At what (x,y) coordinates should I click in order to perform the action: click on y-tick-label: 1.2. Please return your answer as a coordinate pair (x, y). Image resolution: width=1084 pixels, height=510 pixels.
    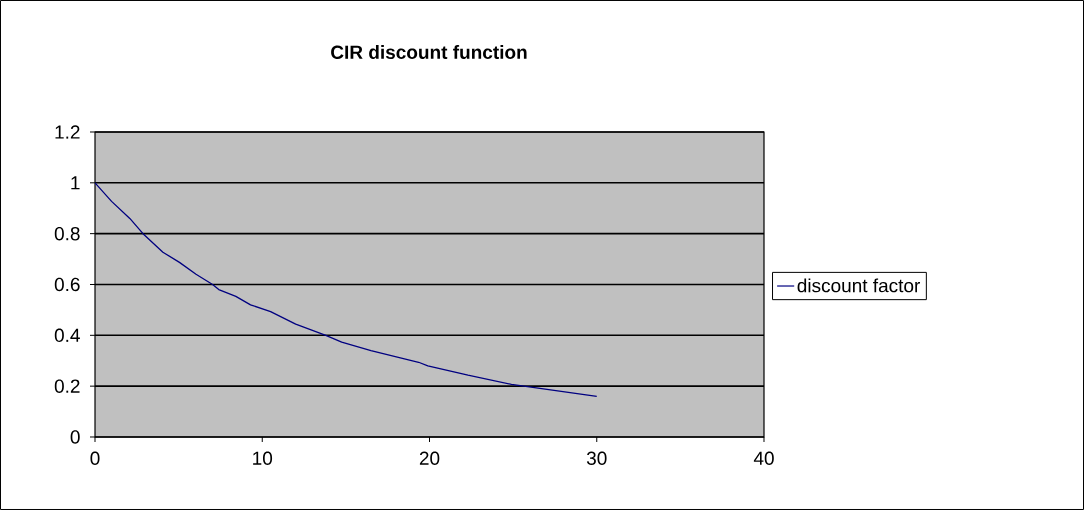
    Looking at the image, I should click on (67, 132).